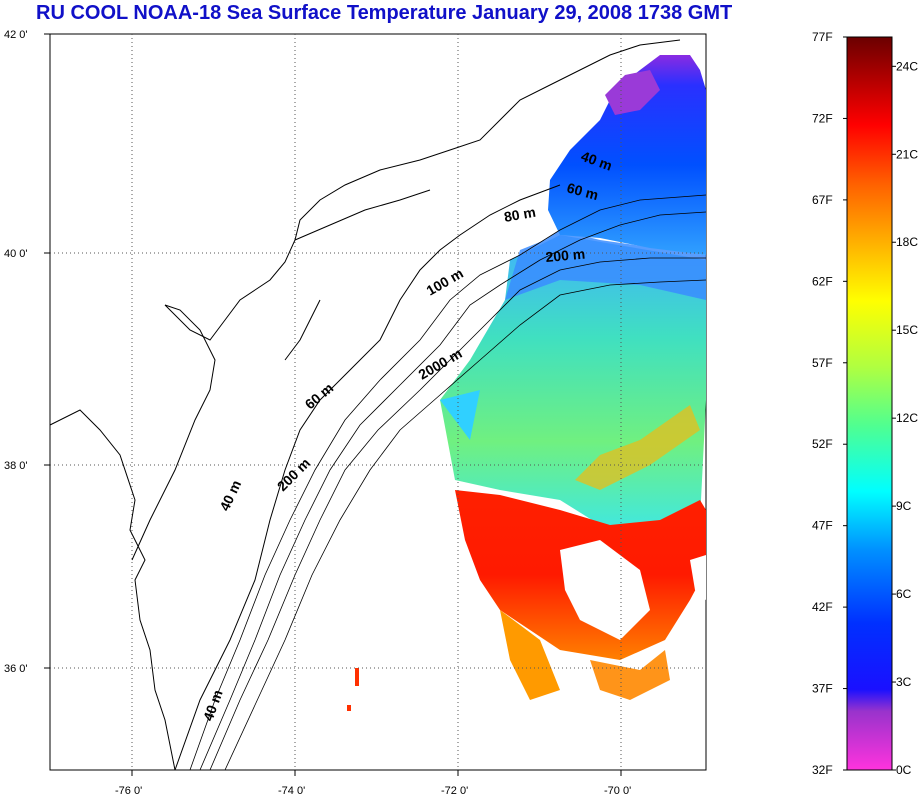 This screenshot has width=920, height=800. I want to click on lat-label: 36 0', so click(16, 669).